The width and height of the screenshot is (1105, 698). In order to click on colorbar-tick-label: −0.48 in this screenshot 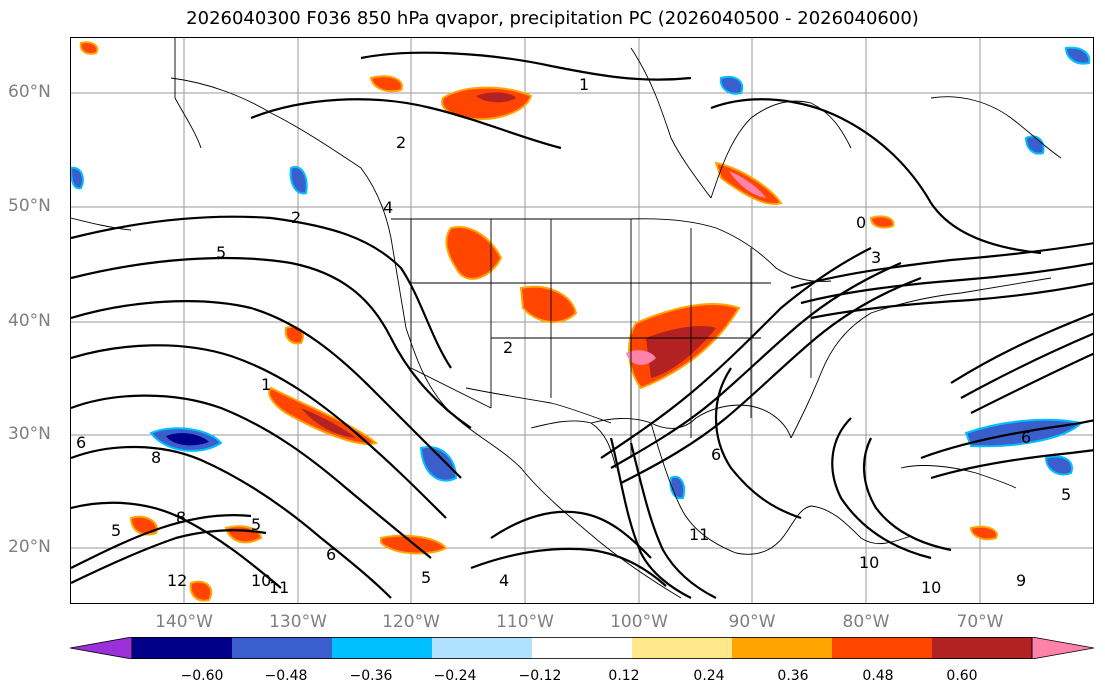, I will do `click(286, 676)`.